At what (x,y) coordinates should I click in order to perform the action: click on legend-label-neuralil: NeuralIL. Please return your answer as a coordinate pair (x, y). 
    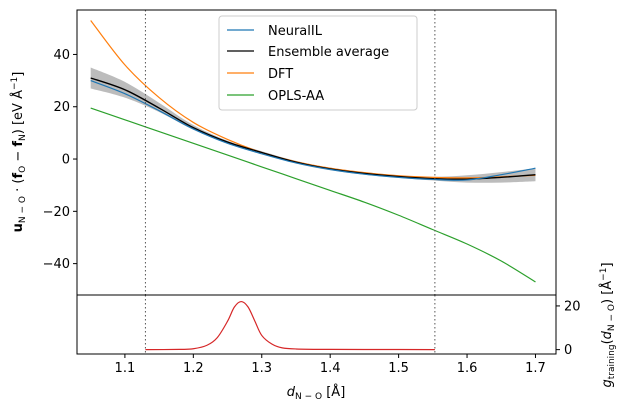
    Looking at the image, I should click on (295, 31).